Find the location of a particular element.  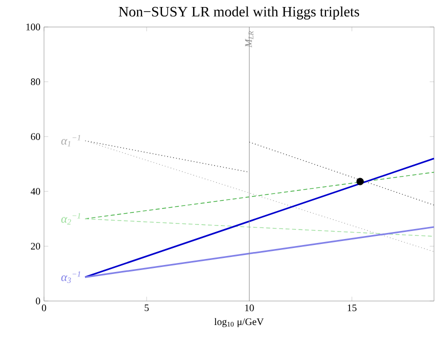

x-tick-label: 15 is located at coordinates (352, 308).